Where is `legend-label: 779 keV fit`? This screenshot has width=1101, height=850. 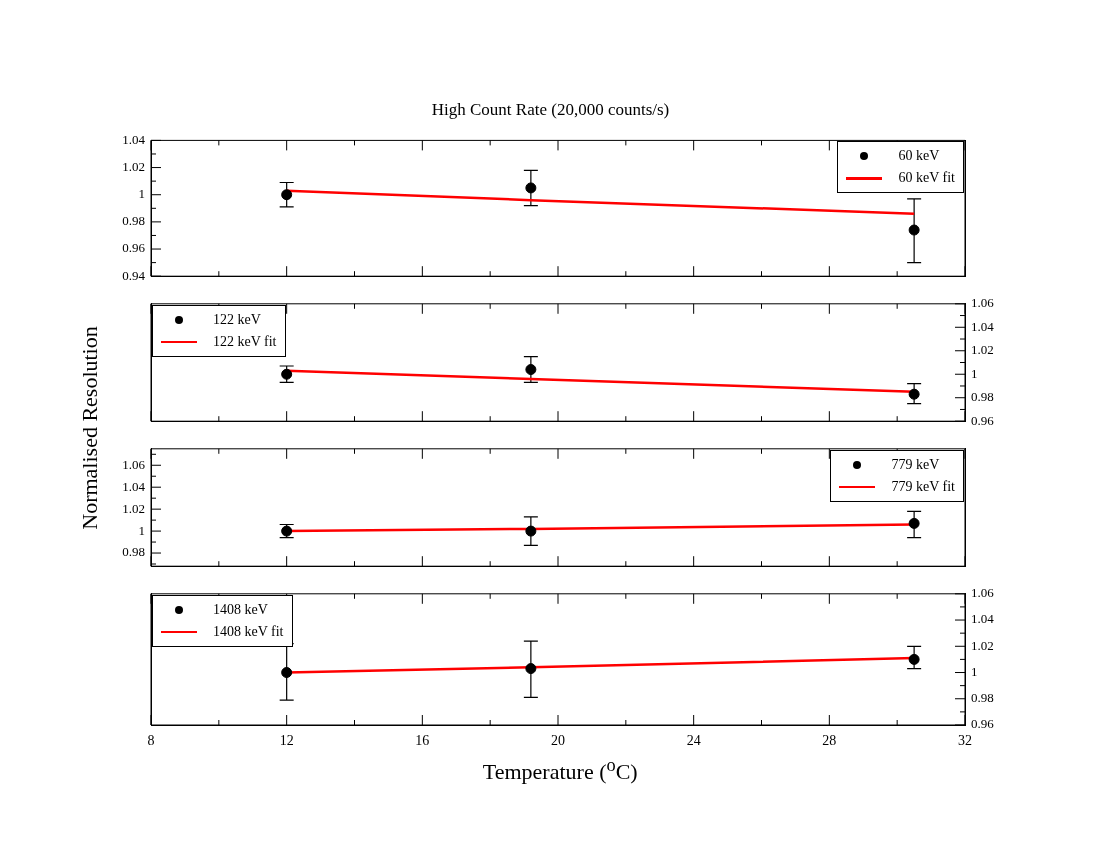
legend-label: 779 keV fit is located at coordinates (923, 486).